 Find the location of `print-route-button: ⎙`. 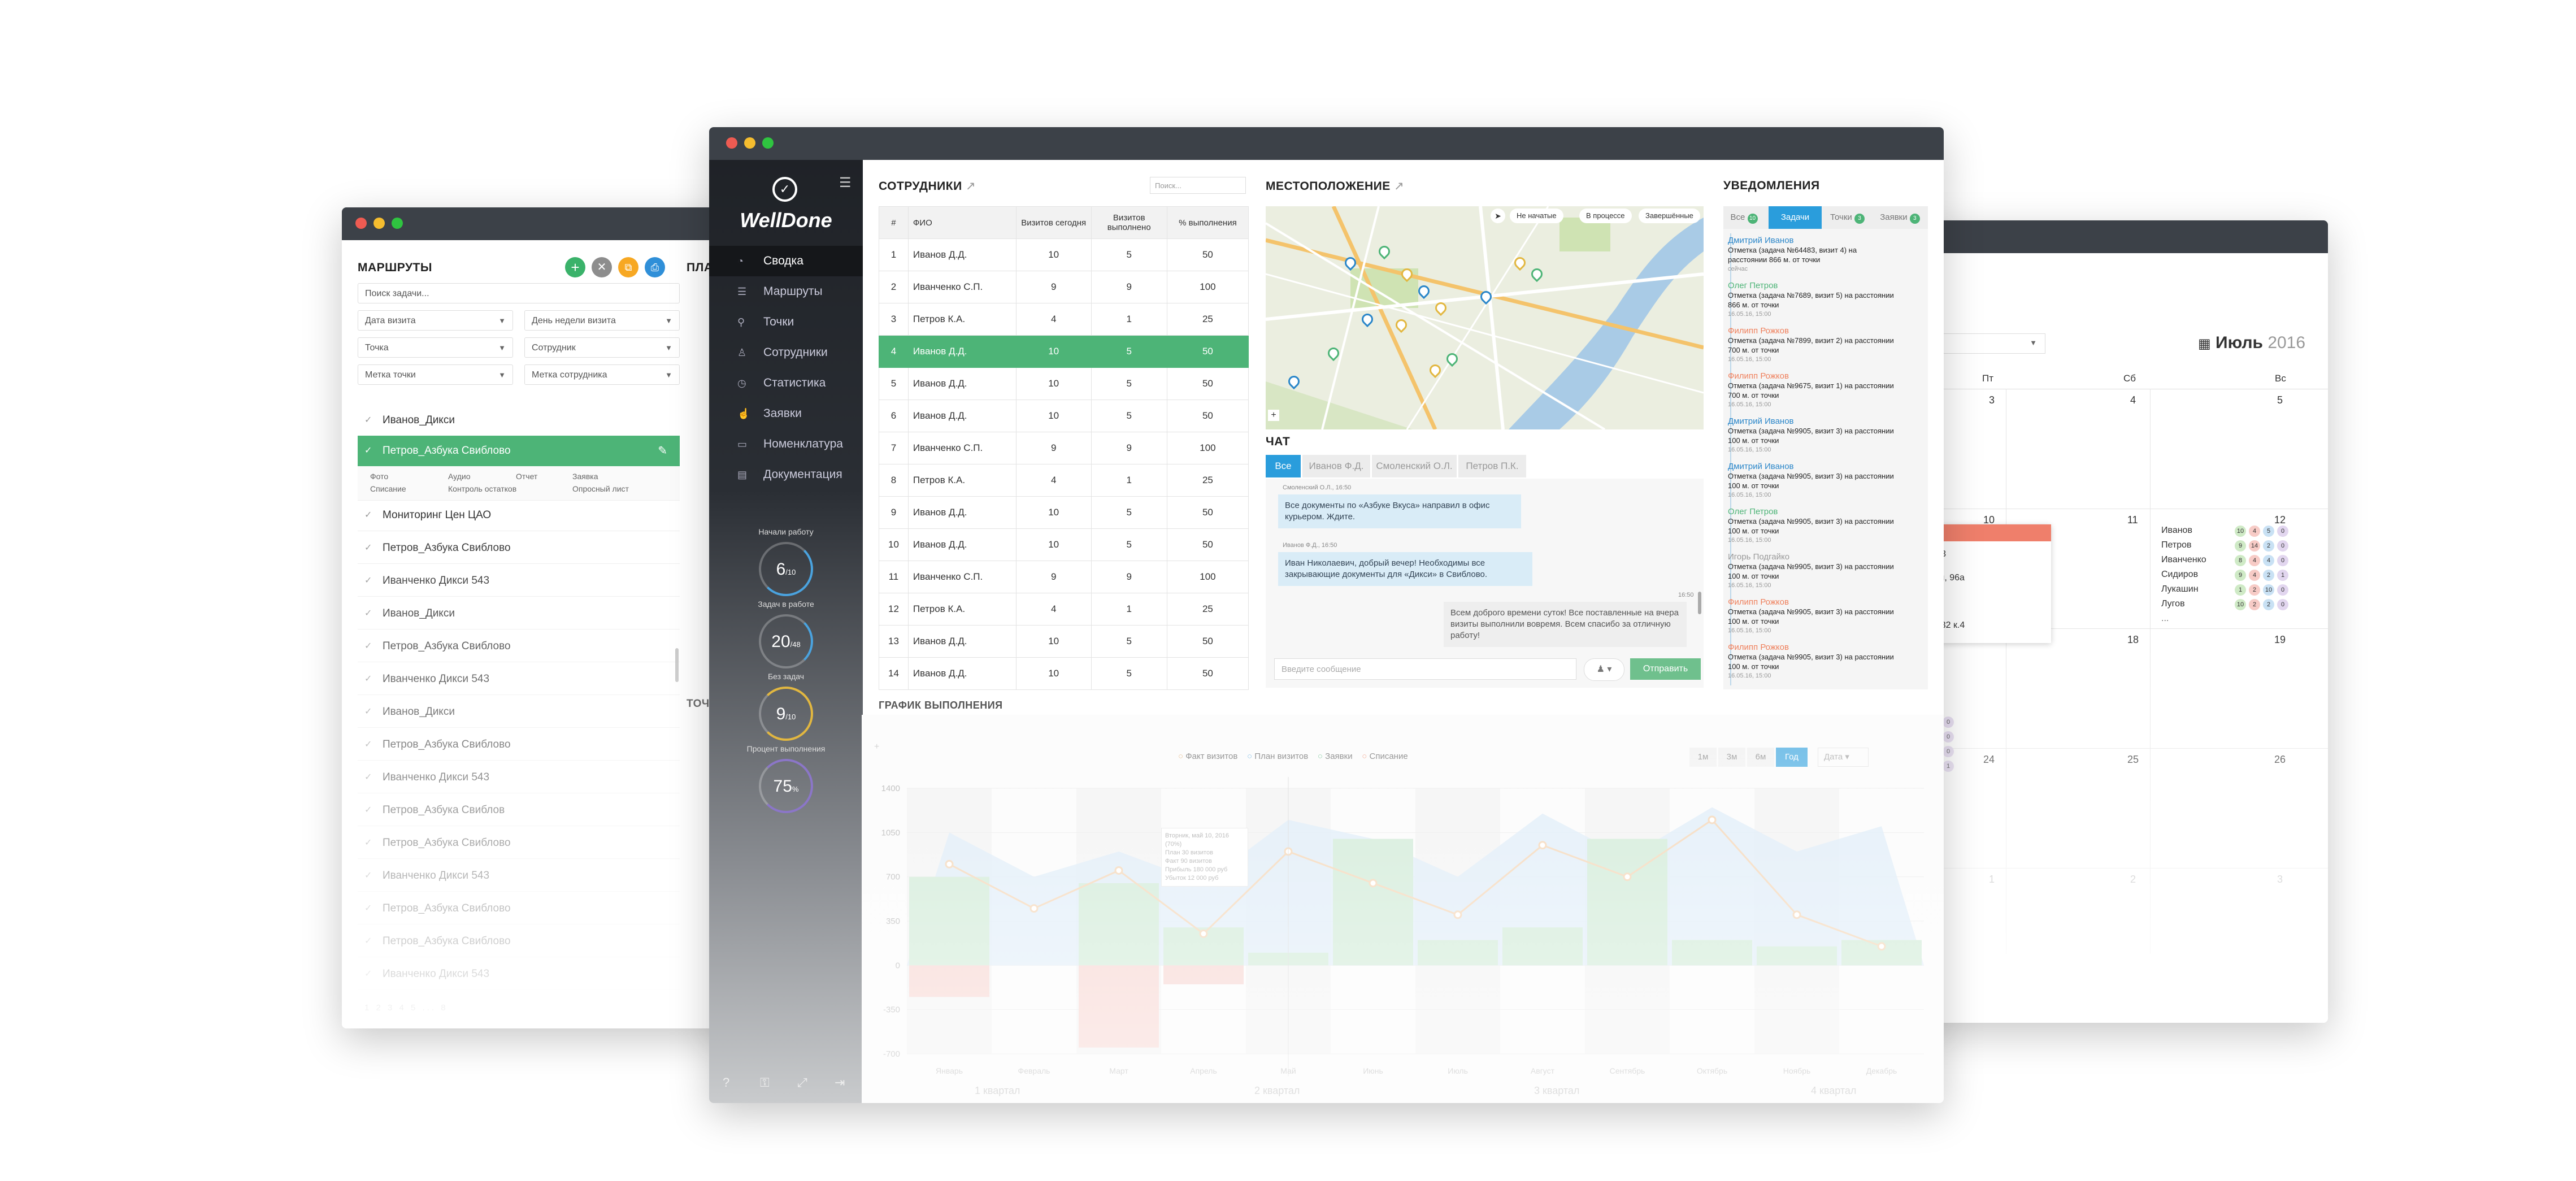

print-route-button: ⎙ is located at coordinates (655, 267).